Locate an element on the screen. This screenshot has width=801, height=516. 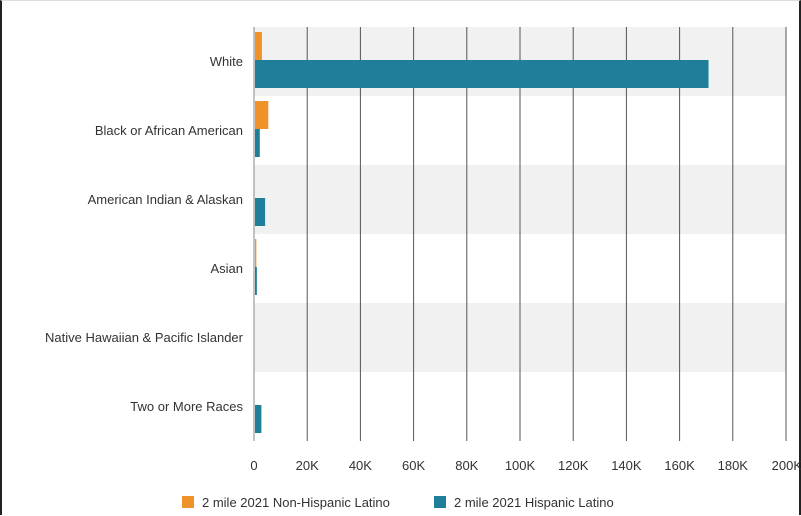
x-tick-label: 80K is located at coordinates (466, 465).